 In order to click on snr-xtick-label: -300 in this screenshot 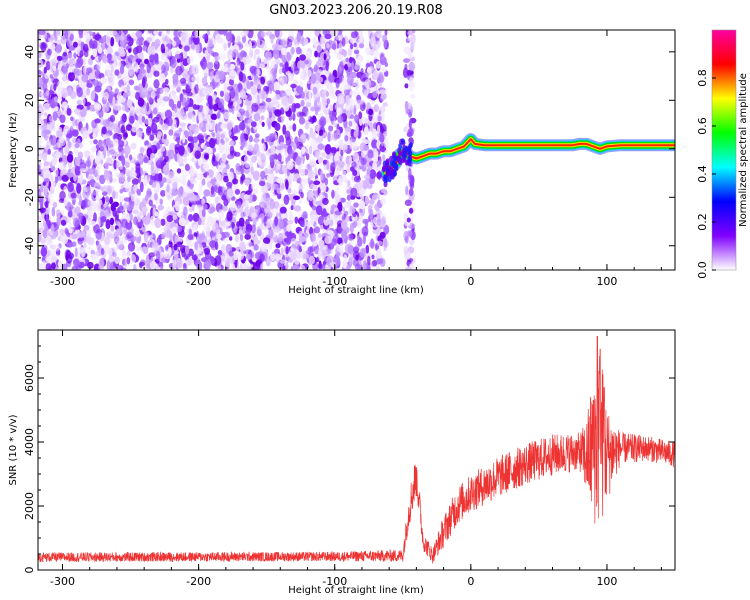, I will do `click(62, 581)`.